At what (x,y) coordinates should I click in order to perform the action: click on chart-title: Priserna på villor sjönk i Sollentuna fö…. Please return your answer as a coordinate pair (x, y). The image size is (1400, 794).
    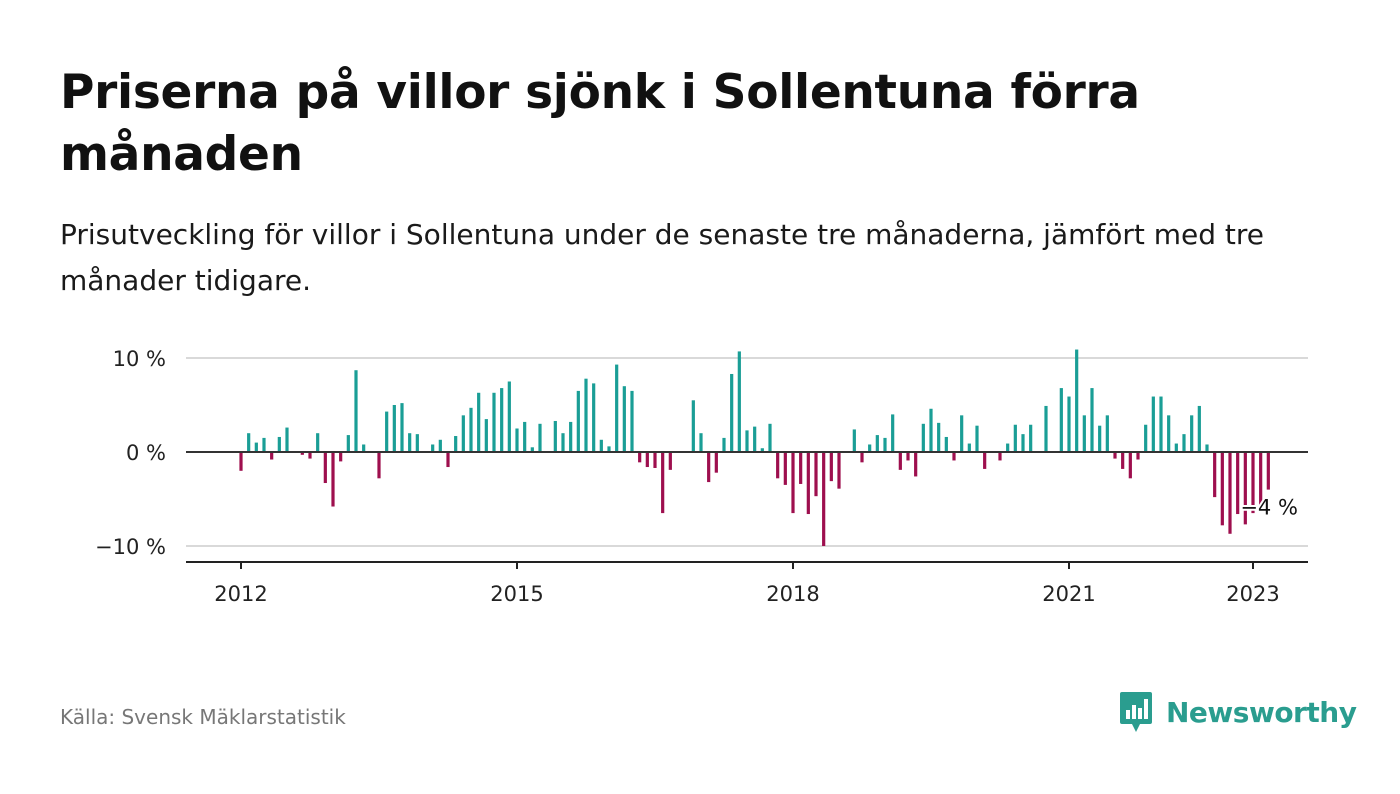
    Looking at the image, I should click on (600, 123).